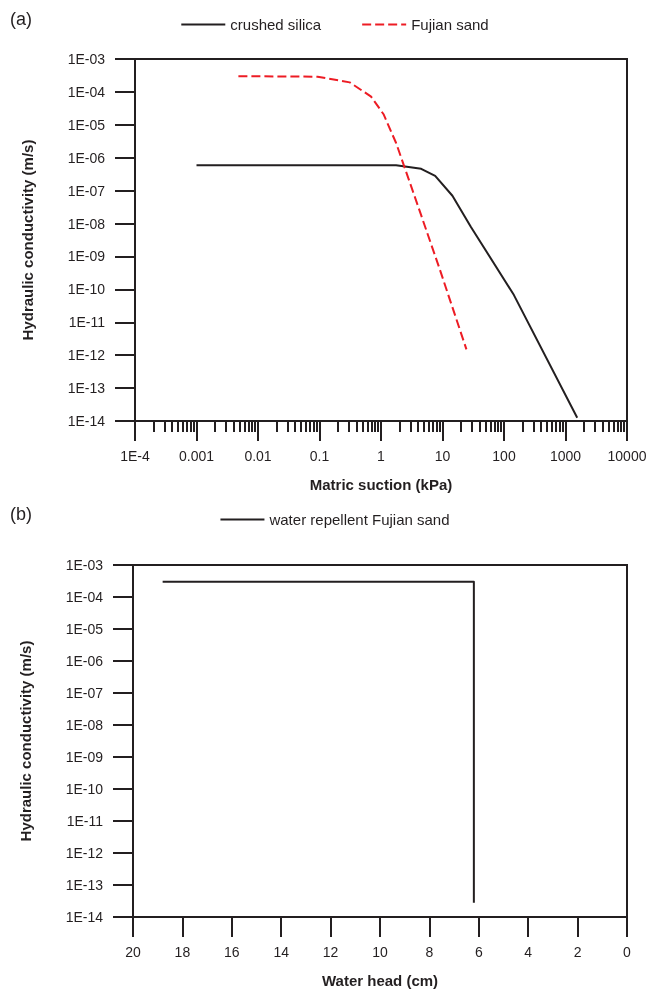 The height and width of the screenshot is (1006, 669). What do you see at coordinates (381, 456) in the screenshot?
I see `x-tick-label: 1` at bounding box center [381, 456].